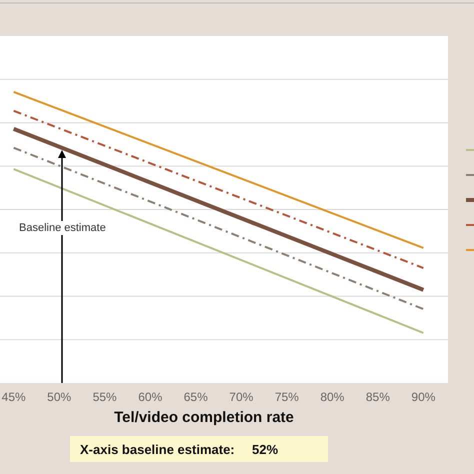 Image resolution: width=474 pixels, height=474 pixels. I want to click on x-tick-label: 55%, so click(105, 397).